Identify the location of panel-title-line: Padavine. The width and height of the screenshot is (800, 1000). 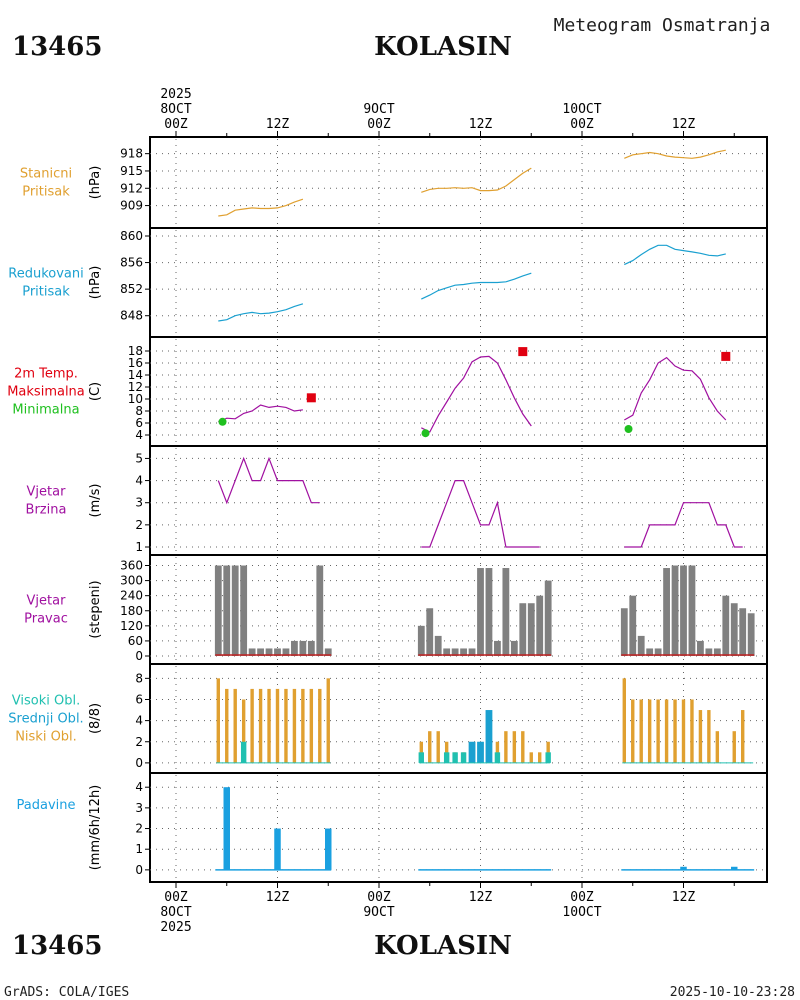
(46, 805).